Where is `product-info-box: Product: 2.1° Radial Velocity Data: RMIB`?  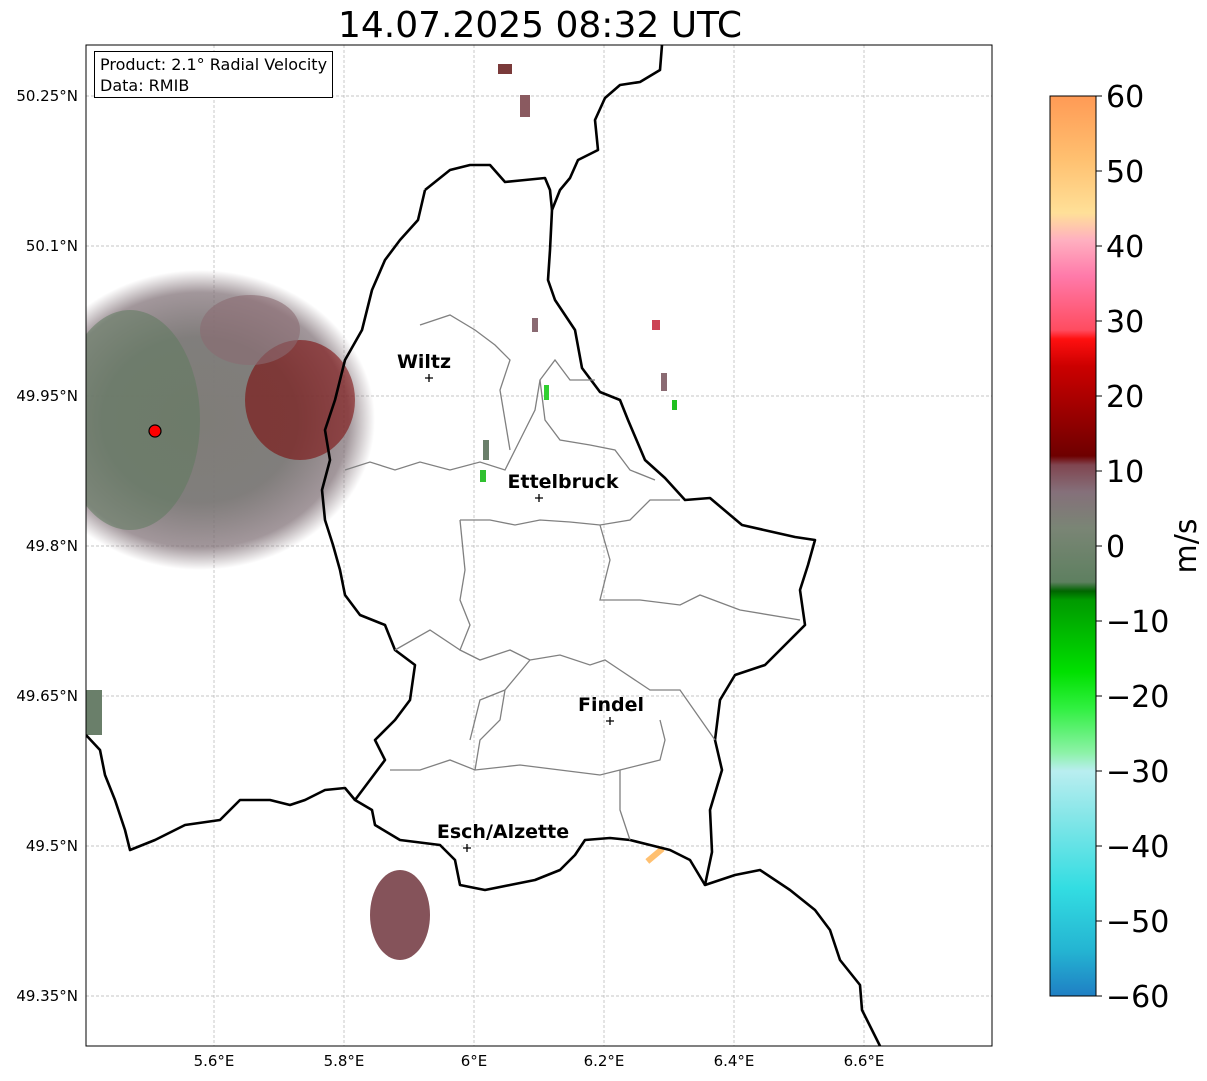 product-info-box: Product: 2.1° Radial Velocity Data: RMIB is located at coordinates (214, 74).